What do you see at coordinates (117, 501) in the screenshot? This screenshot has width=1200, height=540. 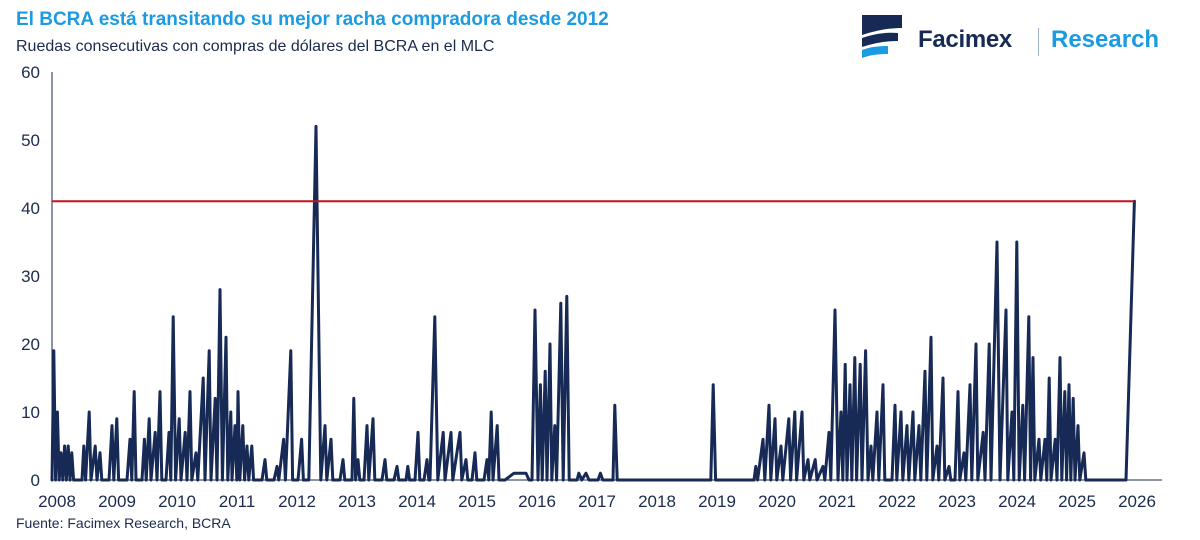 I see `x-tick-label: 2009` at bounding box center [117, 501].